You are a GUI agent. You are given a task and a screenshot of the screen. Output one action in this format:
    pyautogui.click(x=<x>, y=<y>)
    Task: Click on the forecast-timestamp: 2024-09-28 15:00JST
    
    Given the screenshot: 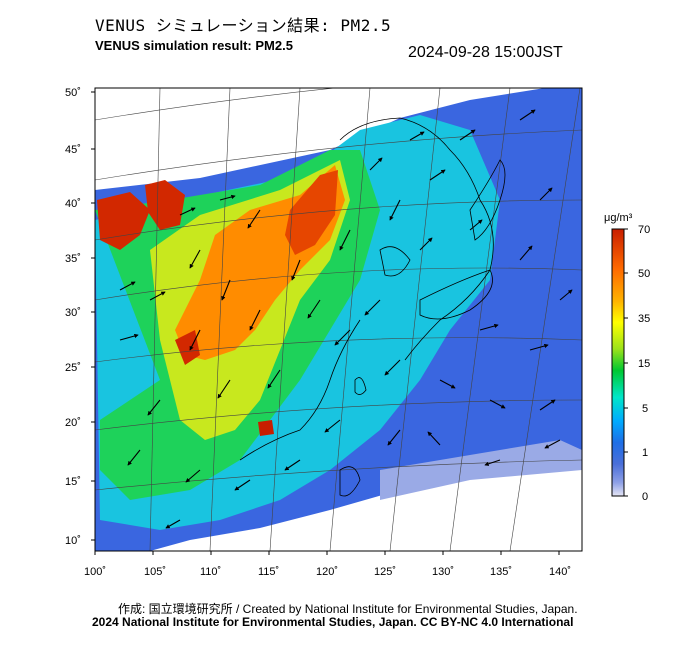 What is the action you would take?
    pyautogui.click(x=485, y=52)
    